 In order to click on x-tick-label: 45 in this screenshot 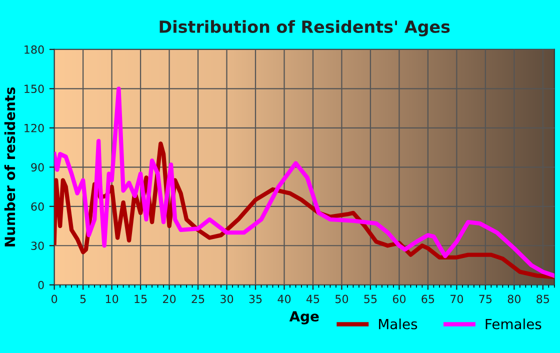, I will do `click(313, 299)`.